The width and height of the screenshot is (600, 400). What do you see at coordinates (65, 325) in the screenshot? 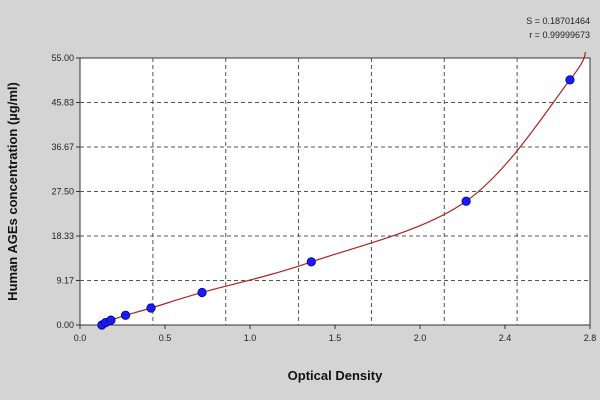
I see `y-tick-label: 0.00` at bounding box center [65, 325].